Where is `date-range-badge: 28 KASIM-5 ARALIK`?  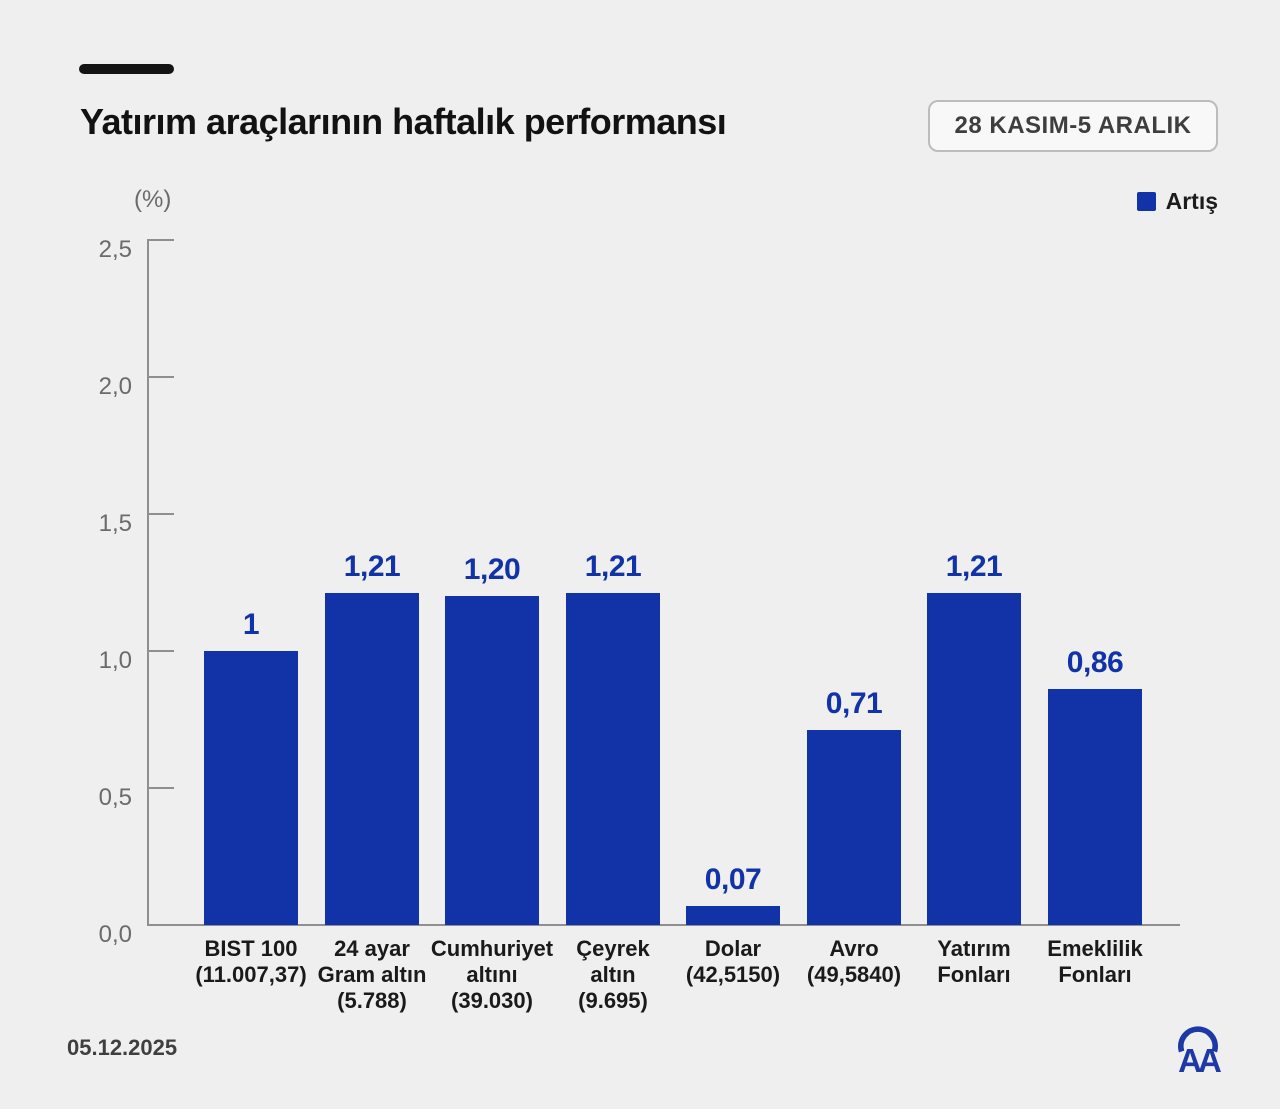
date-range-badge: 28 KASIM-5 ARALIK is located at coordinates (1073, 126).